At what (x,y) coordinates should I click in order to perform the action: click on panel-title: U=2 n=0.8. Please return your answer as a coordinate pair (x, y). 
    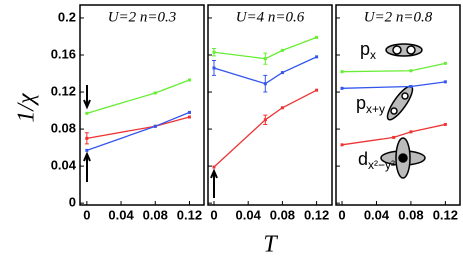
    Looking at the image, I should click on (398, 17).